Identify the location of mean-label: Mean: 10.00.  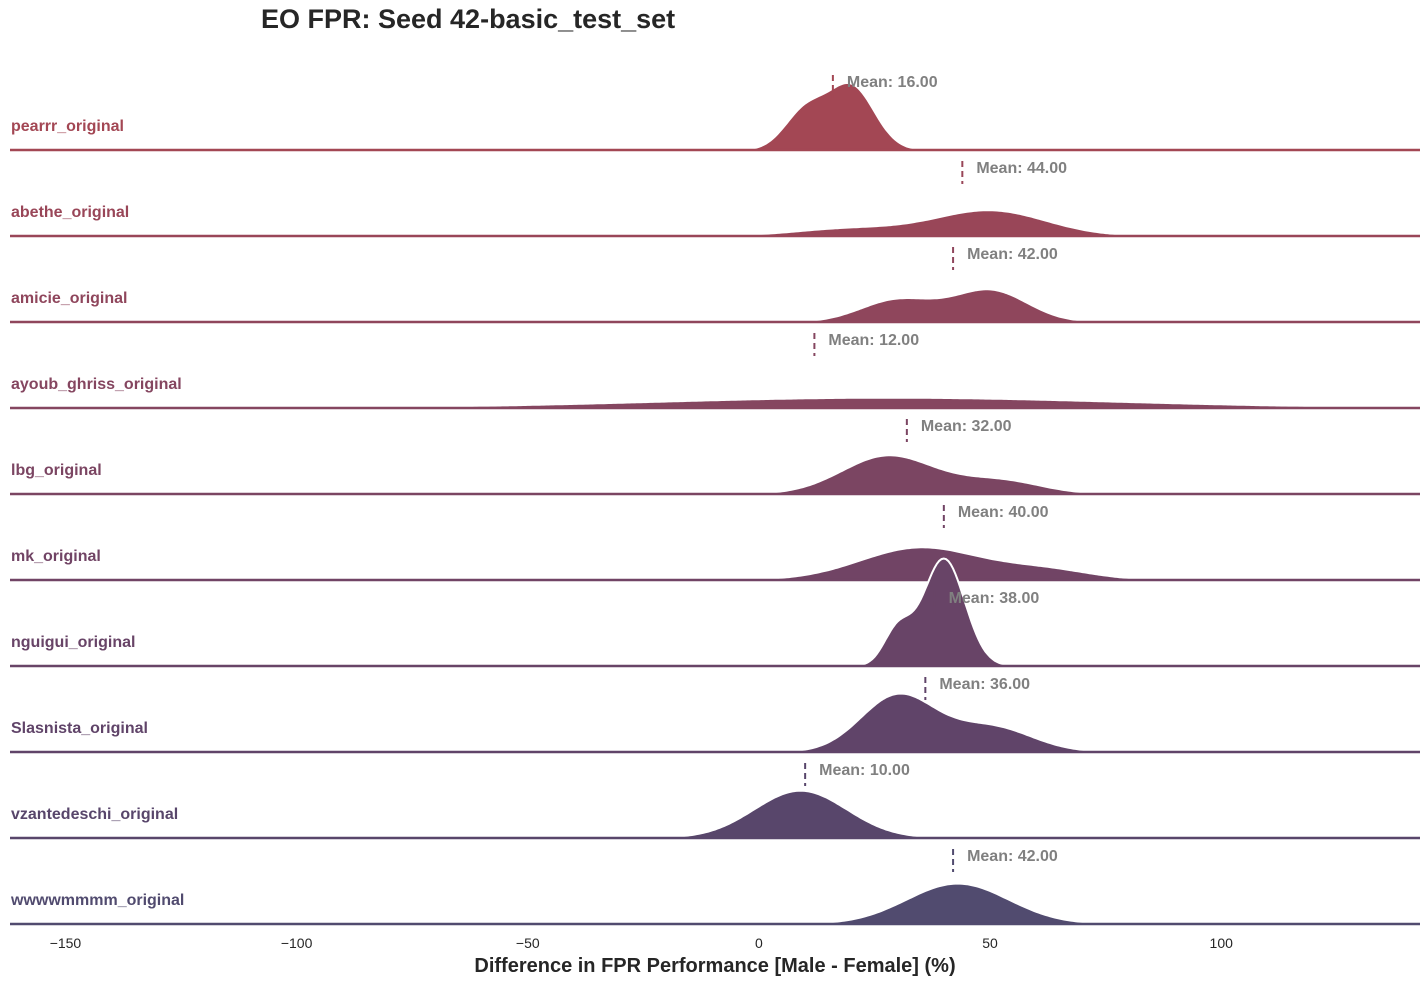
(864, 770).